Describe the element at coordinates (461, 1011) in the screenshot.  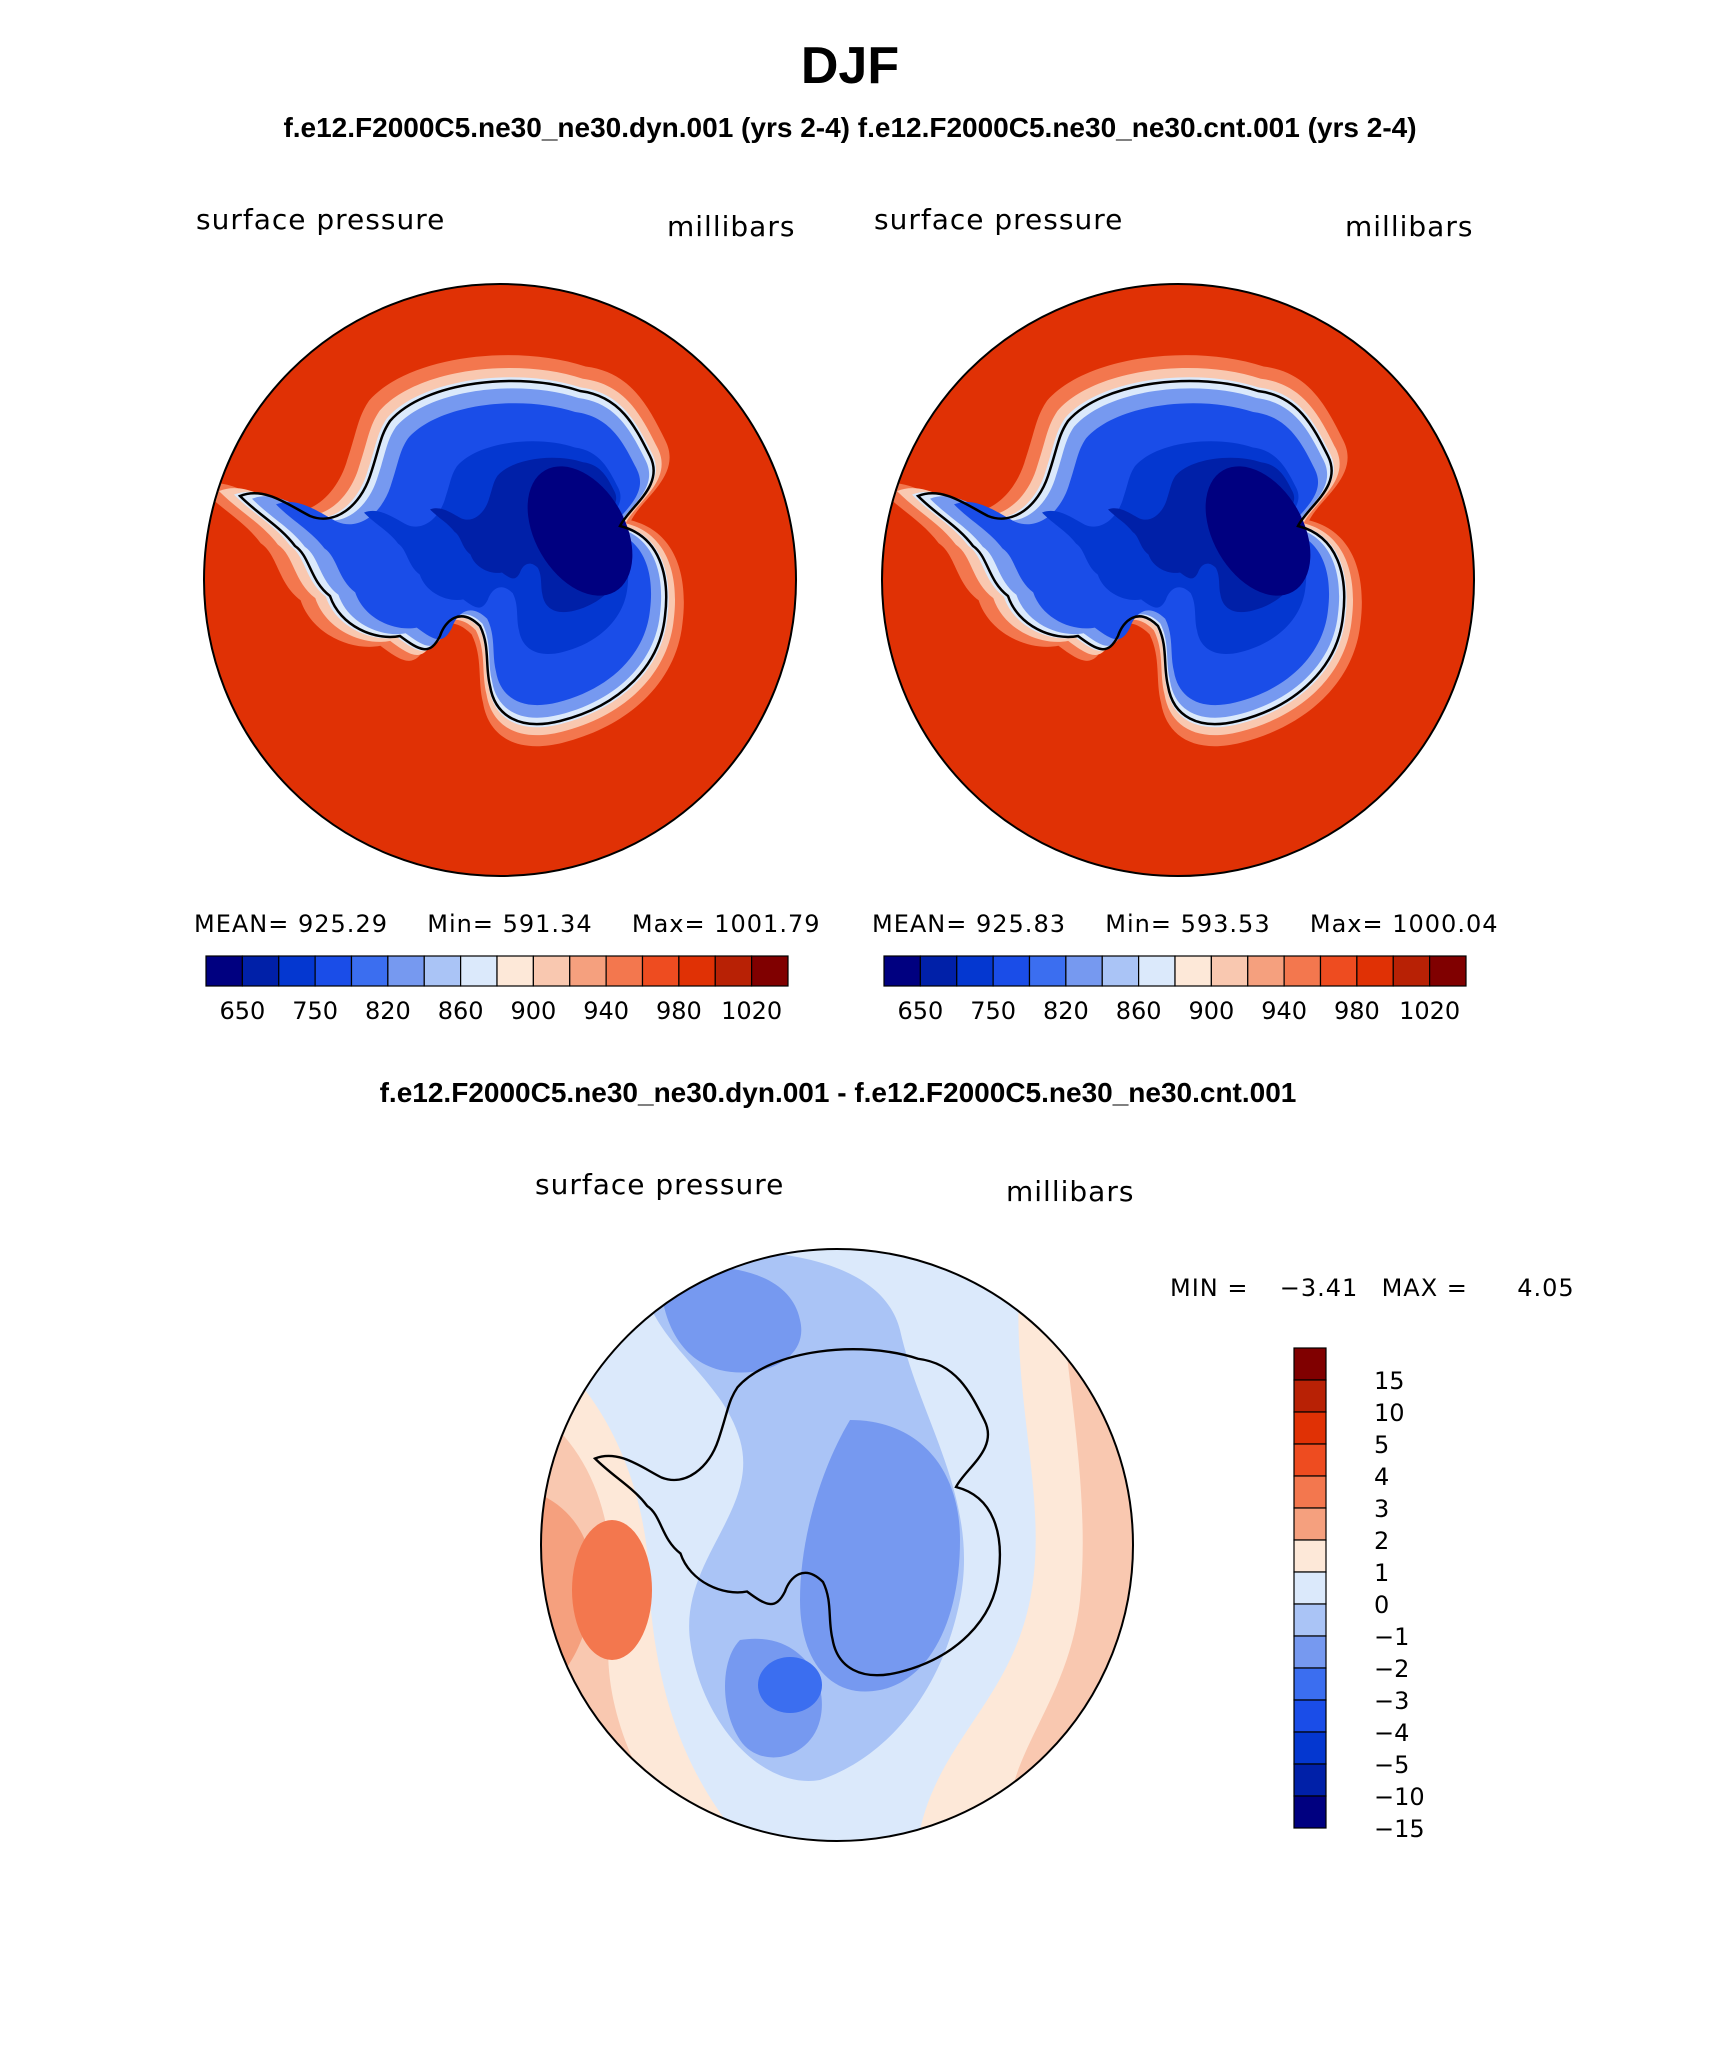
I see `panel1-colorbar-tick-label: 860` at that location.